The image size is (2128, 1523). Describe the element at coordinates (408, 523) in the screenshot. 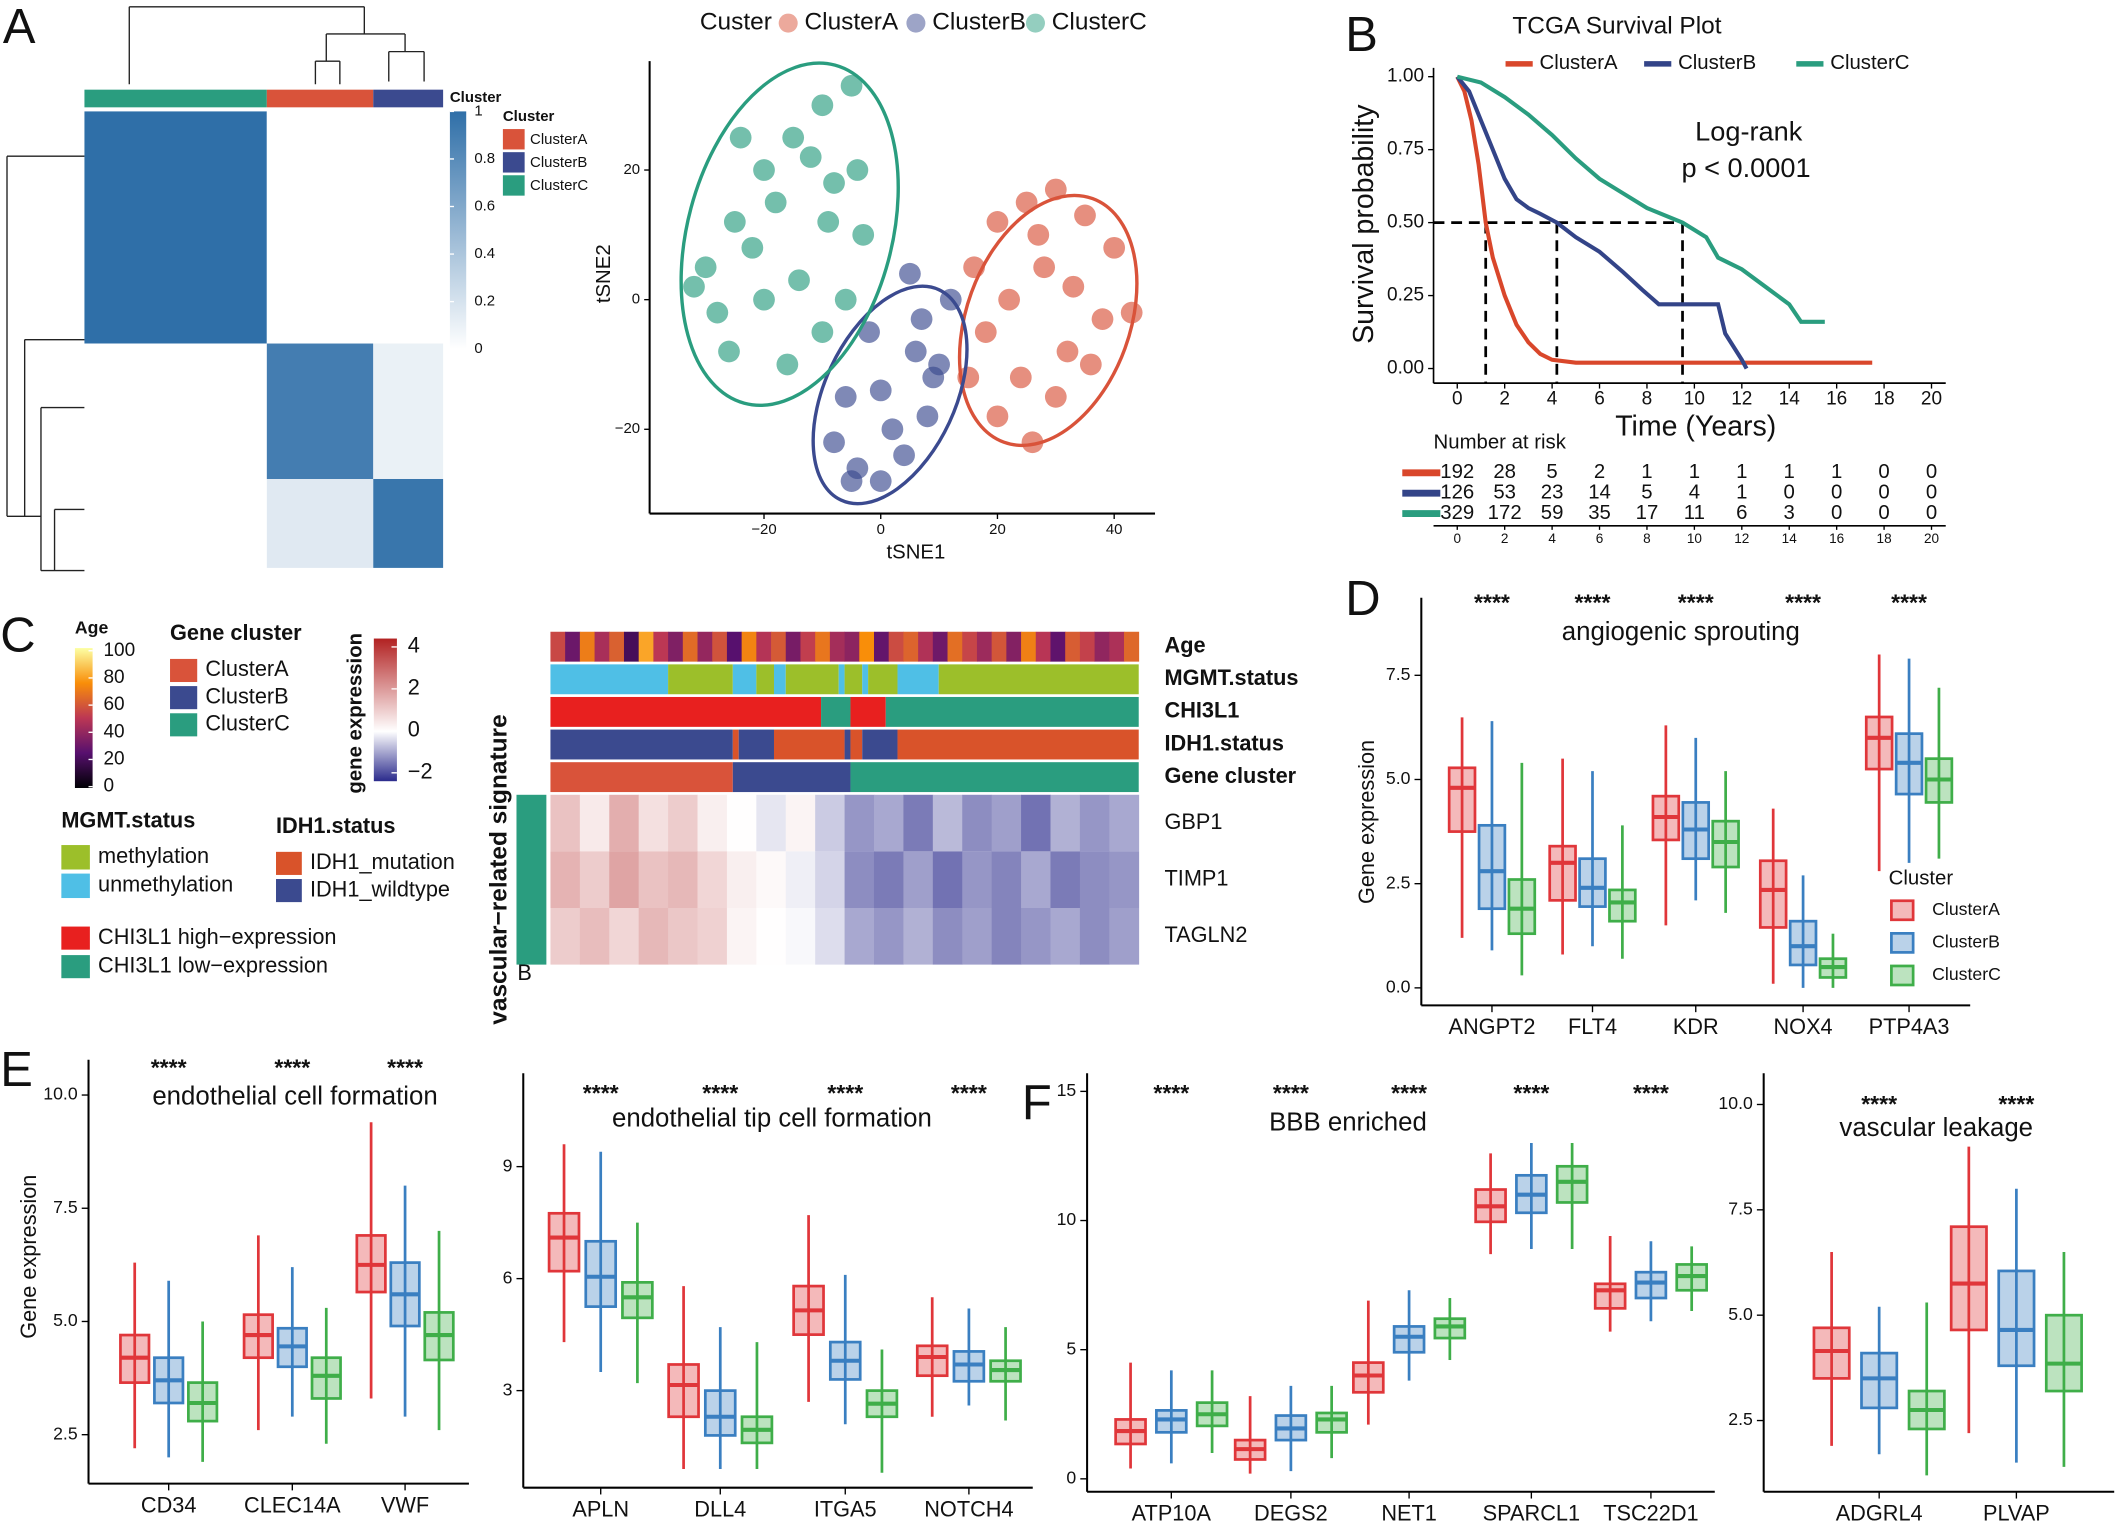

I see `heatmap-cell` at that location.